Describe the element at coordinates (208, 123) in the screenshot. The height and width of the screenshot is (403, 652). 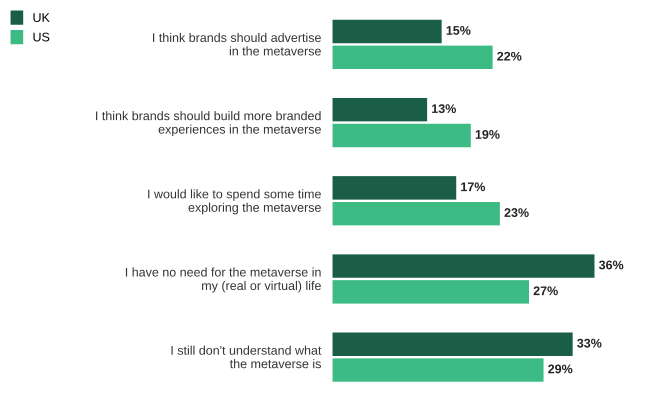
I see `y-tick-label: I think brands should build more branded experiences in the metaverse` at that location.